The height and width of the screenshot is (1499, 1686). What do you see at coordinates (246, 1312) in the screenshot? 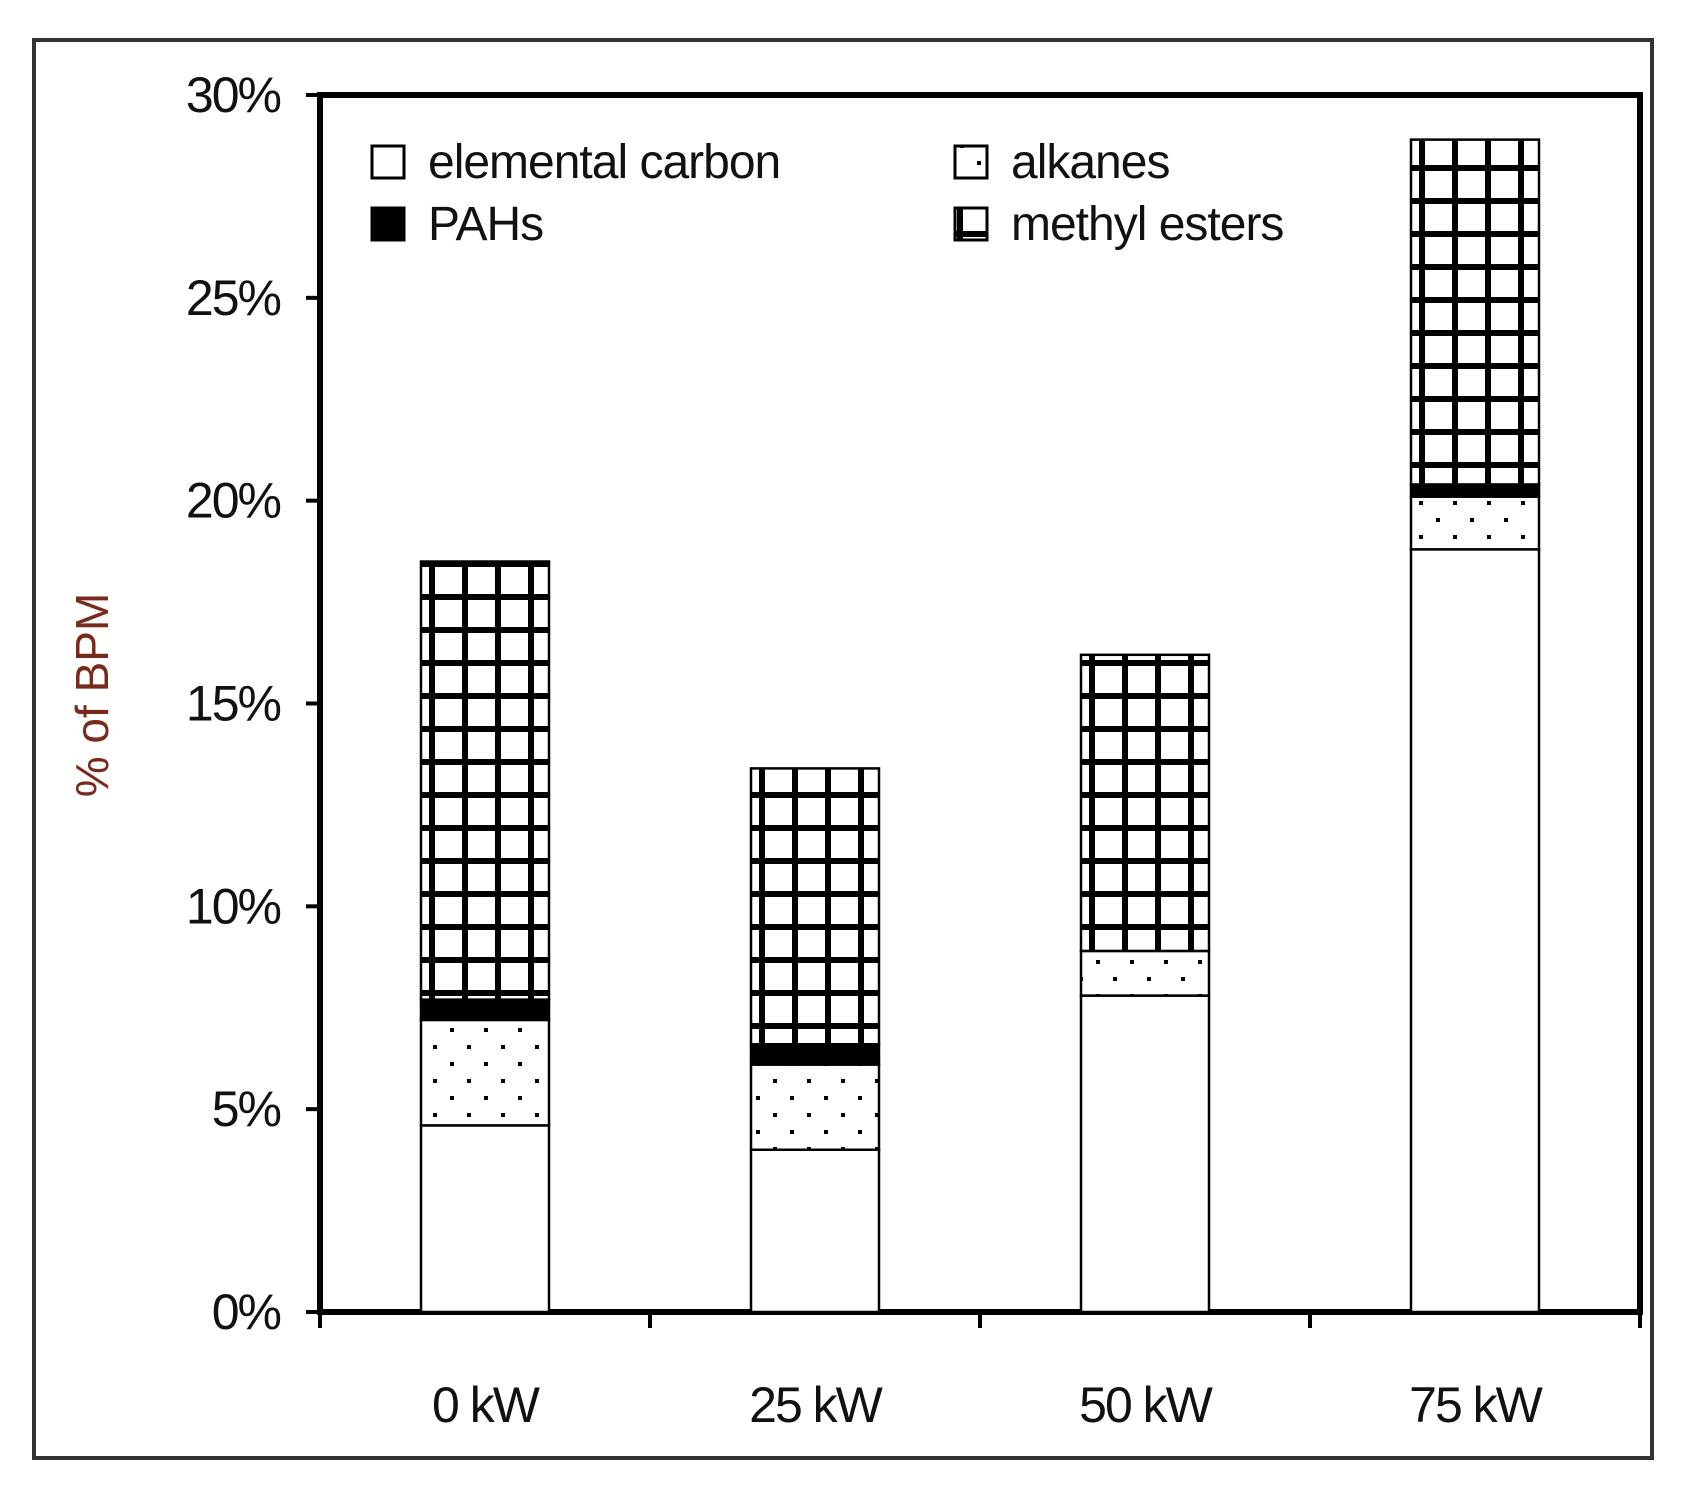
I see `y-tick-label: 0%` at bounding box center [246, 1312].